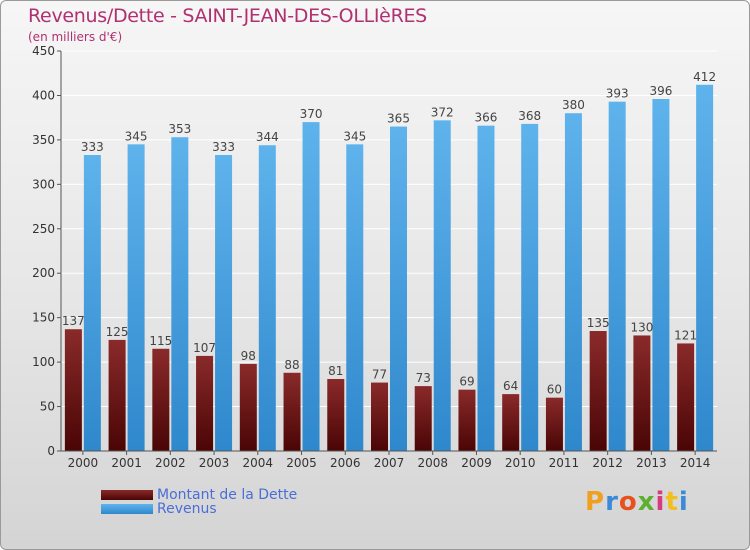 This screenshot has width=750, height=550. Describe the element at coordinates (432, 463) in the screenshot. I see `x-tick-label: 2008` at that location.